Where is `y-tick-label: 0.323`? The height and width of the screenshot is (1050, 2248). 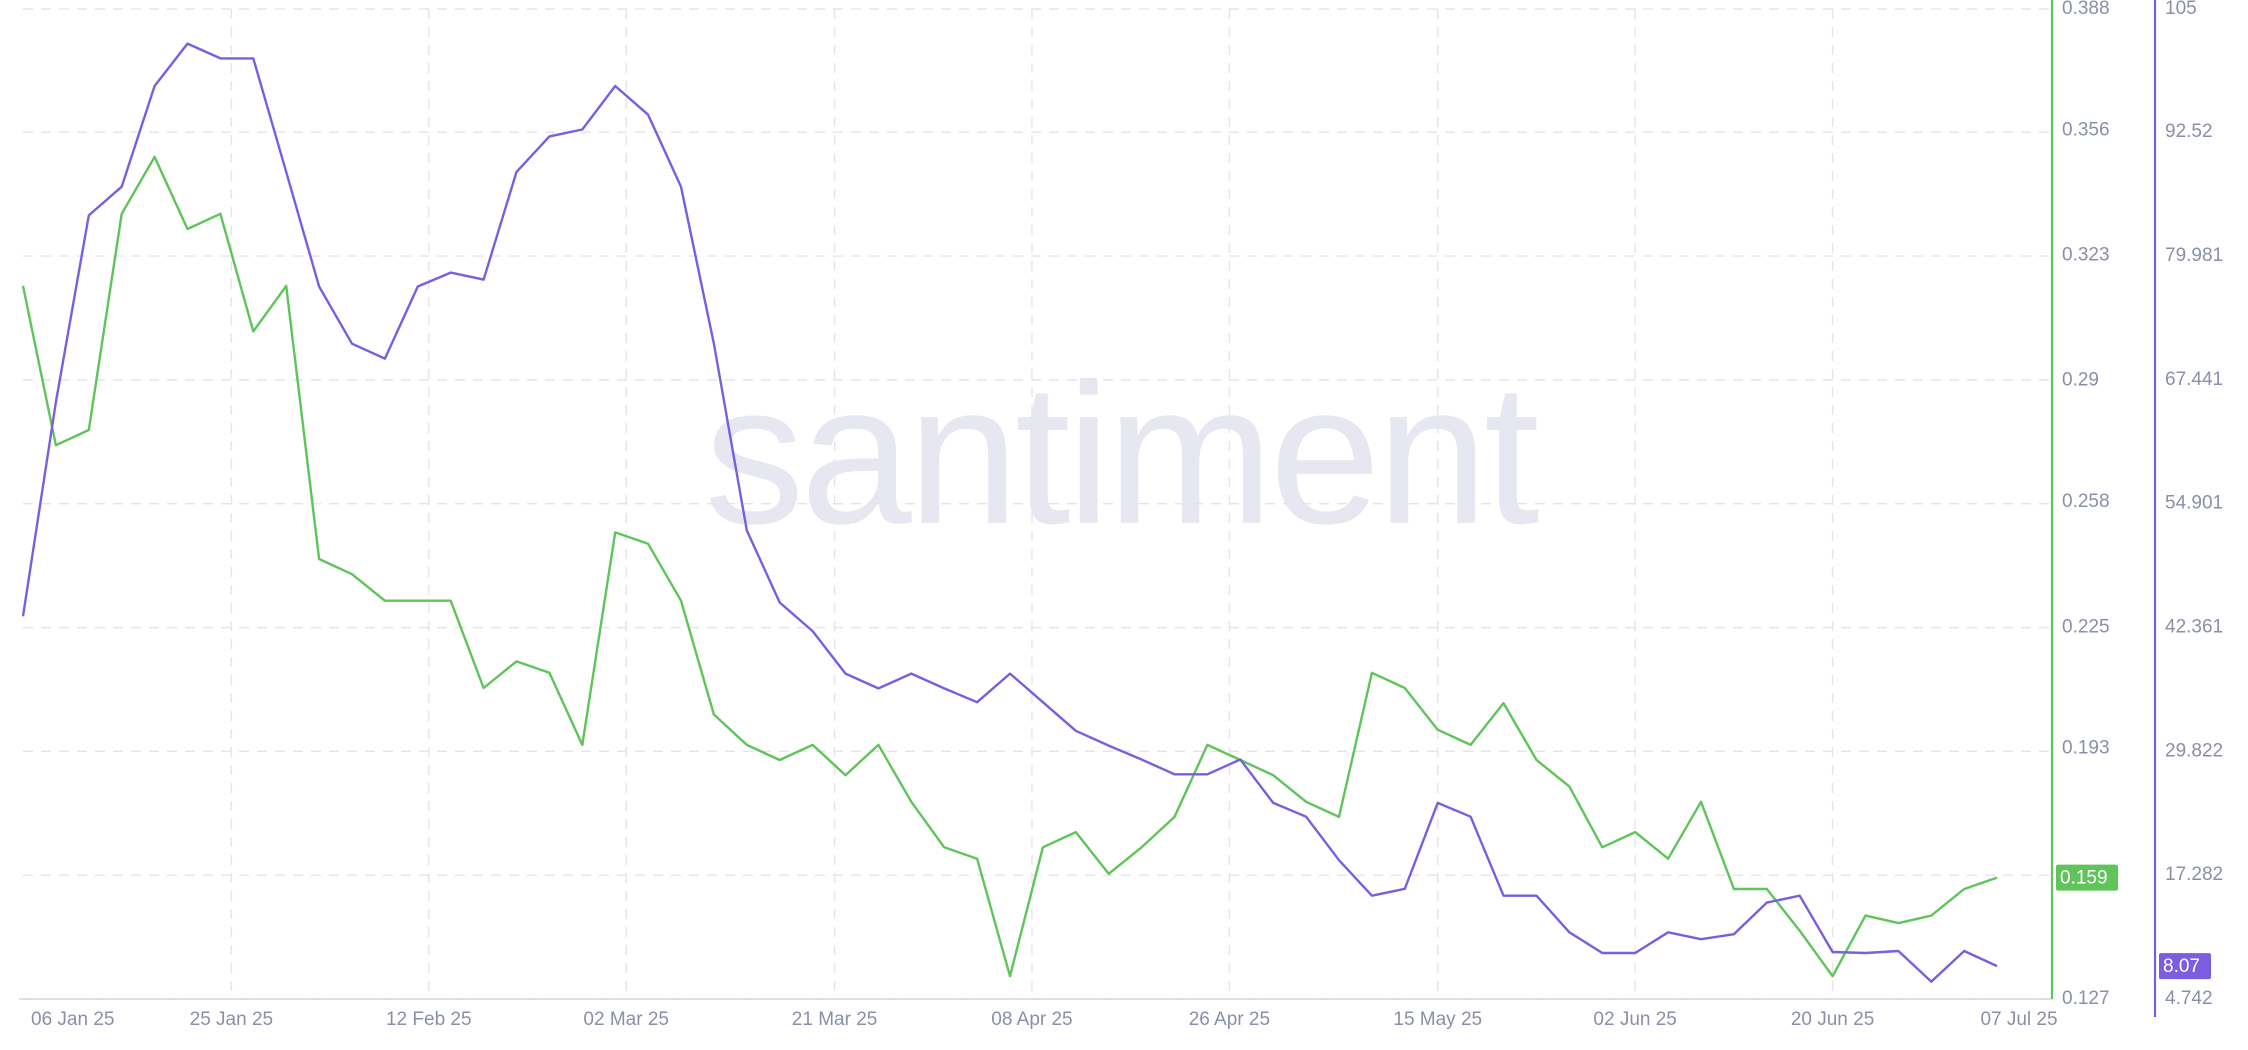
y-tick-label: 0.323 is located at coordinates (2086, 255).